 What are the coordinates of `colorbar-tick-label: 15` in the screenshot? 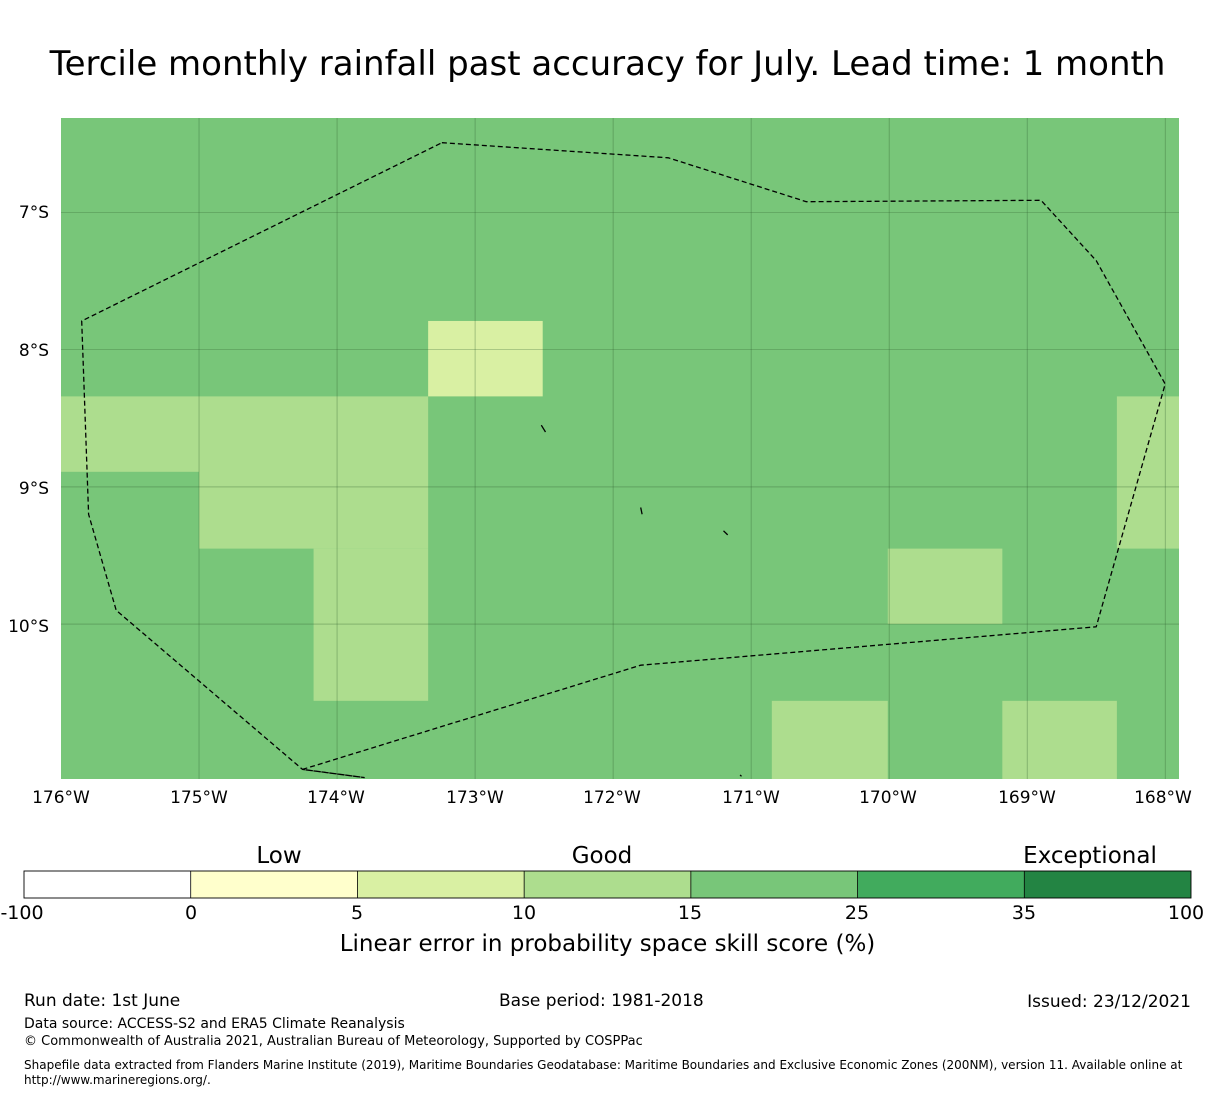 It's located at (690, 913).